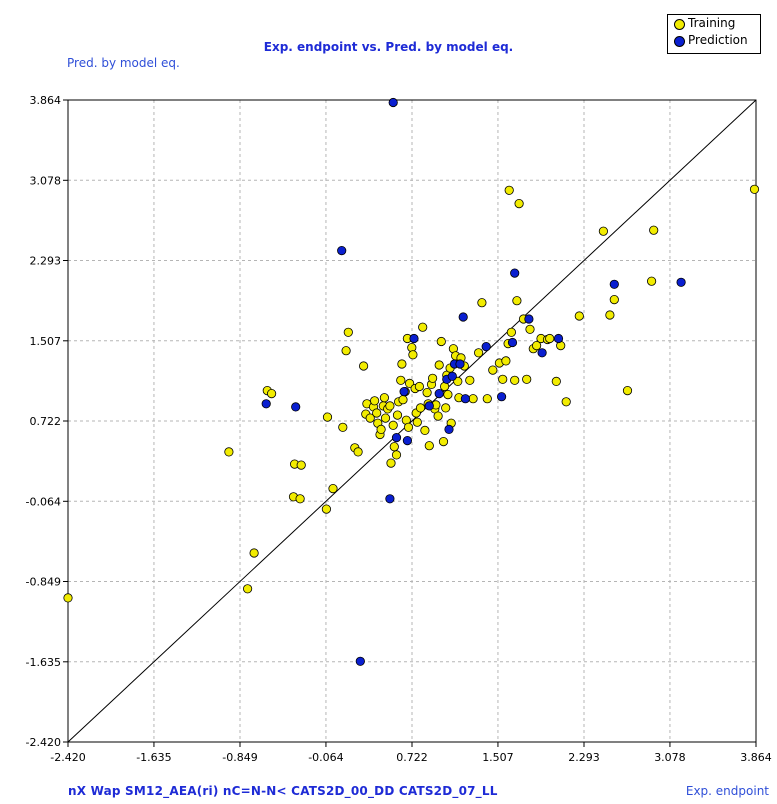 This screenshot has width=777, height=804. I want to click on y-tick-label: 2.293, so click(46, 261).